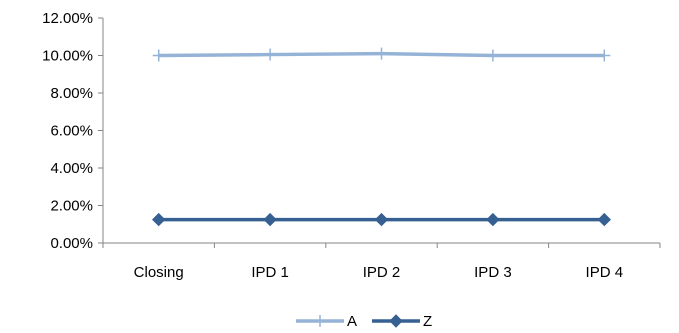  I want to click on legend-label: A, so click(352, 321).